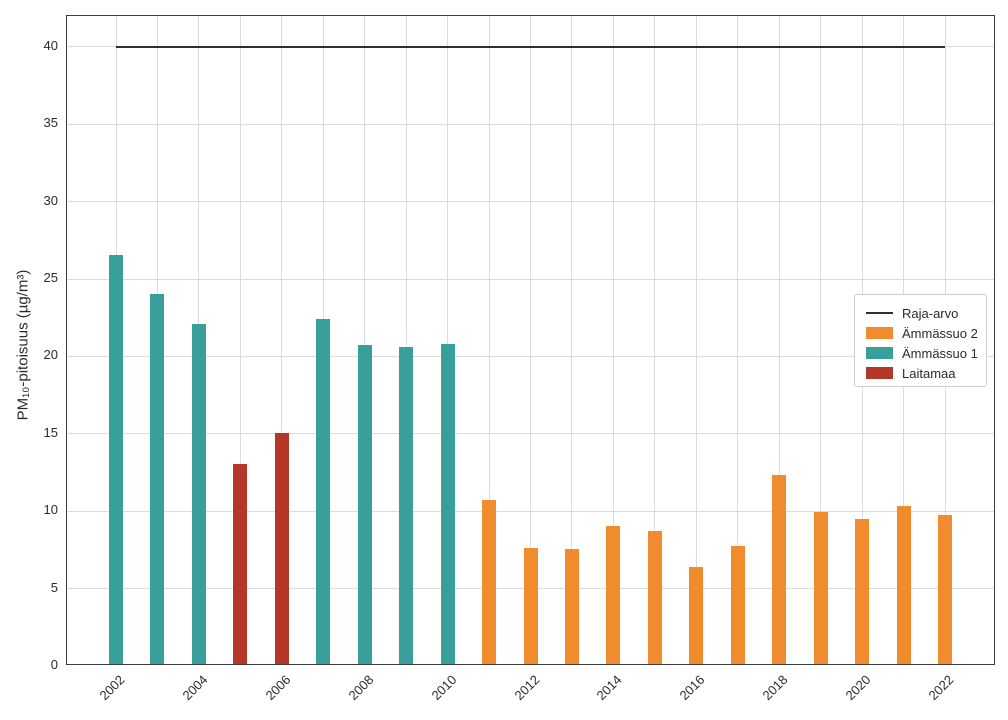 This screenshot has width=1008, height=720. What do you see at coordinates (50, 123) in the screenshot?
I see `y-tick-label: 35` at bounding box center [50, 123].